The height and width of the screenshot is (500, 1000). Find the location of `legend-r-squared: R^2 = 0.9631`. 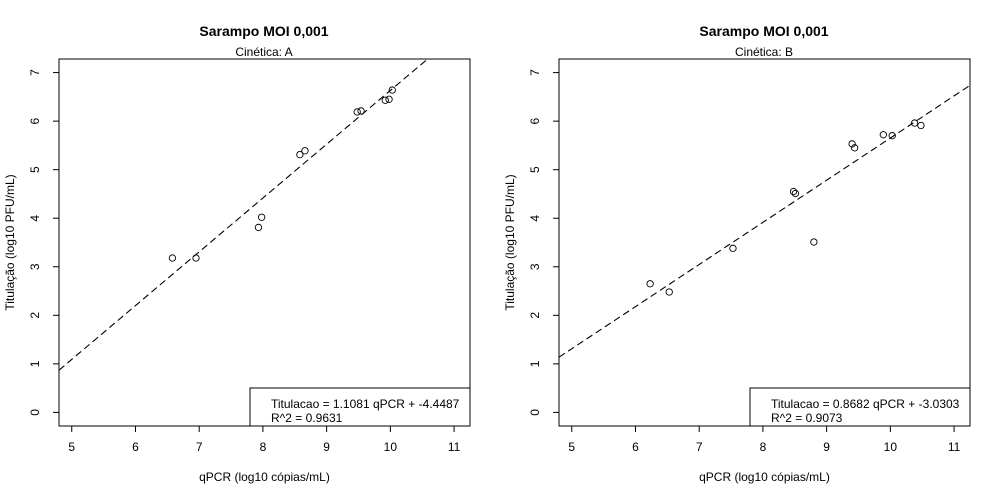

legend-r-squared: R^2 = 0.9631 is located at coordinates (307, 418).